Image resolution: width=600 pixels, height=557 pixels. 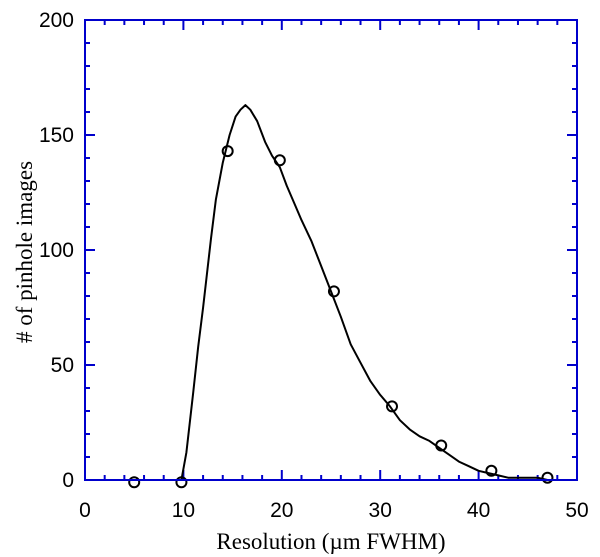 I want to click on y-tick-label: 150, so click(x=56, y=135).